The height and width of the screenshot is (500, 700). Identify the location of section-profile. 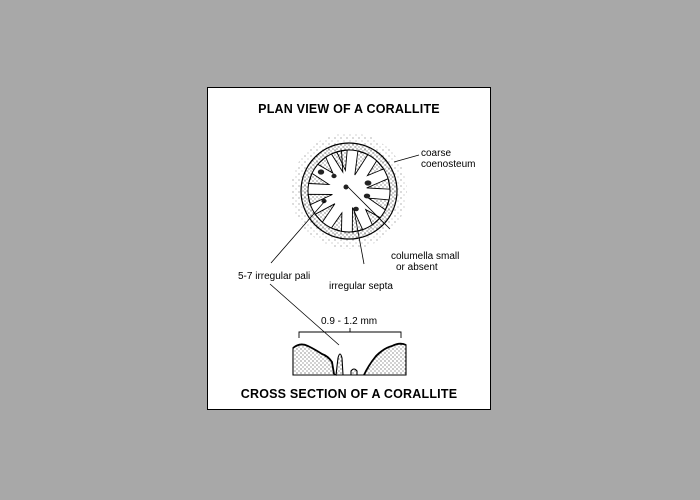
(349, 359).